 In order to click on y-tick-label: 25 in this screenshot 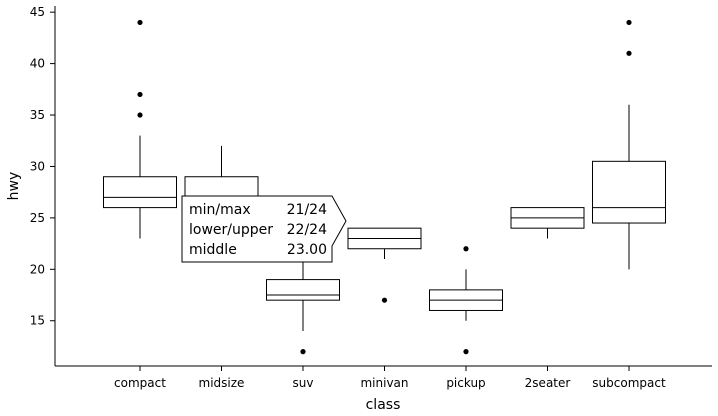, I will do `click(37, 218)`.